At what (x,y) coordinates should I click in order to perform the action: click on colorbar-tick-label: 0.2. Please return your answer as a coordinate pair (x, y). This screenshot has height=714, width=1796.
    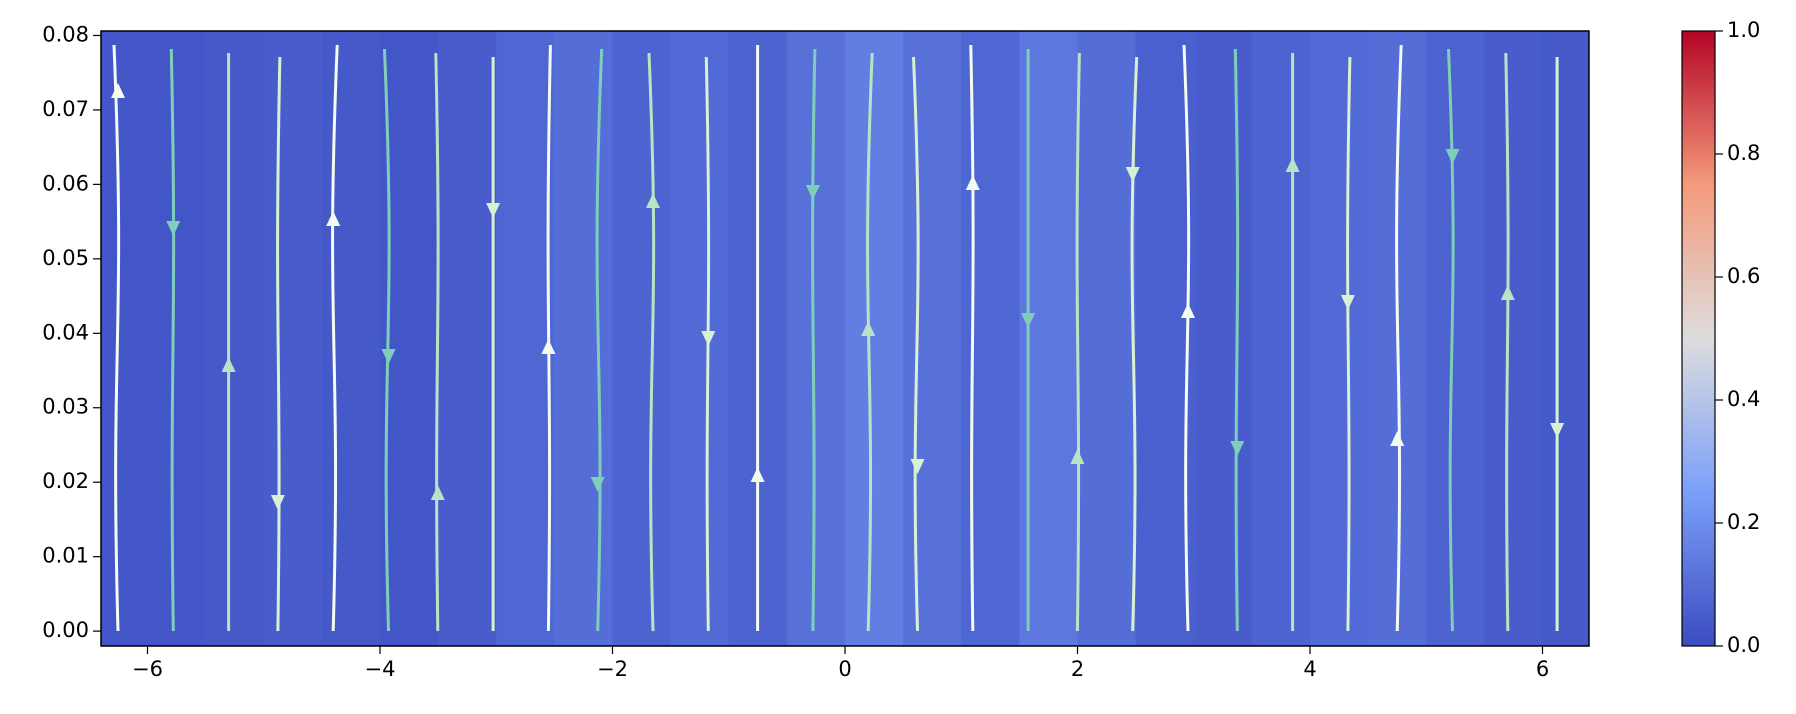
    Looking at the image, I should click on (1743, 522).